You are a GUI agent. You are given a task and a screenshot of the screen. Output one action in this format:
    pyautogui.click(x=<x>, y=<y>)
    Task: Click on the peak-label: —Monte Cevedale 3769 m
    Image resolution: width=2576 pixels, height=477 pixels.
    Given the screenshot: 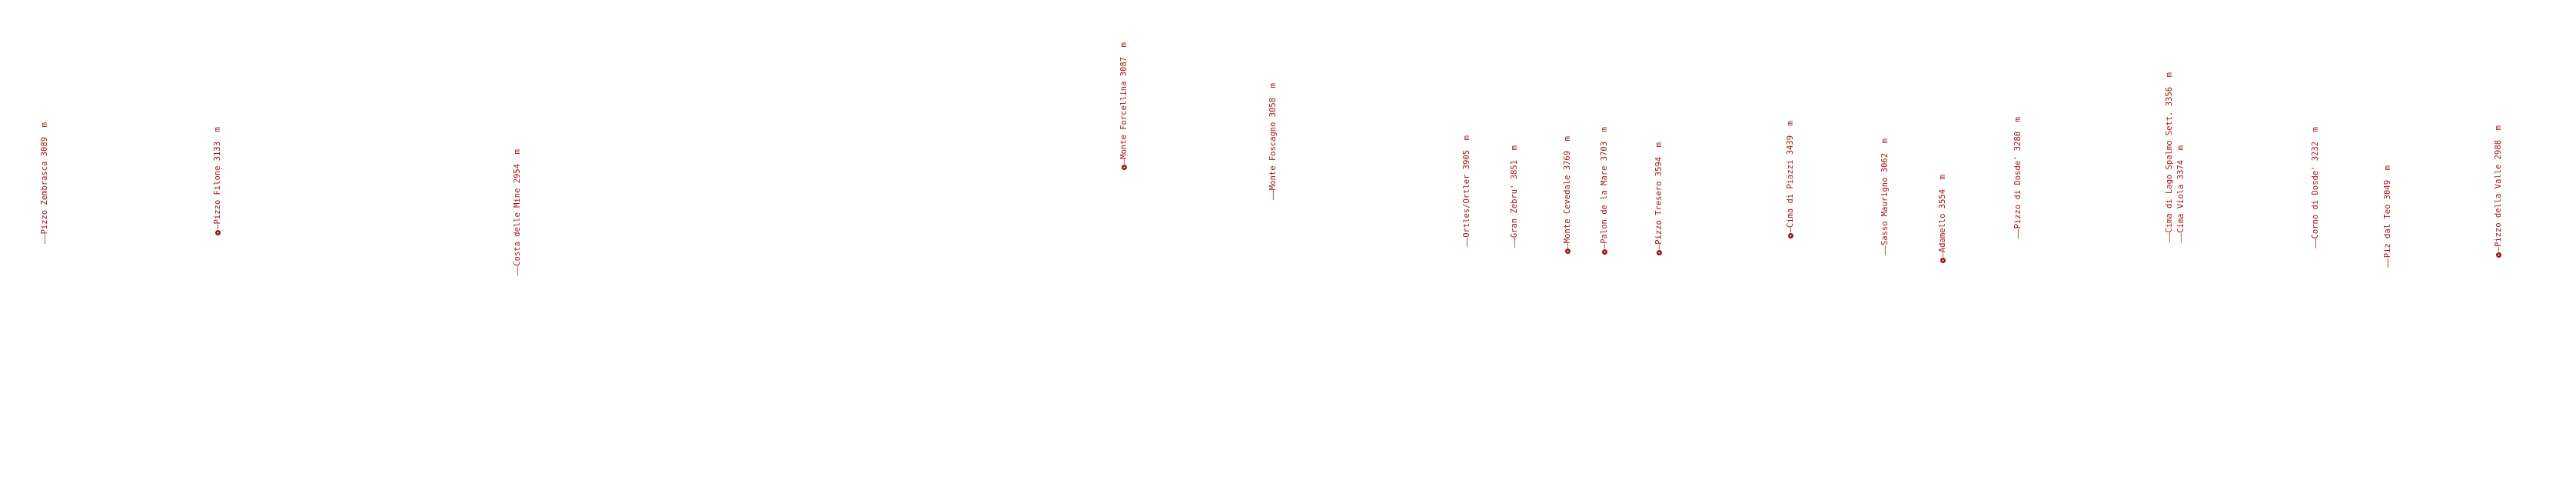 What is the action you would take?
    pyautogui.click(x=1567, y=192)
    